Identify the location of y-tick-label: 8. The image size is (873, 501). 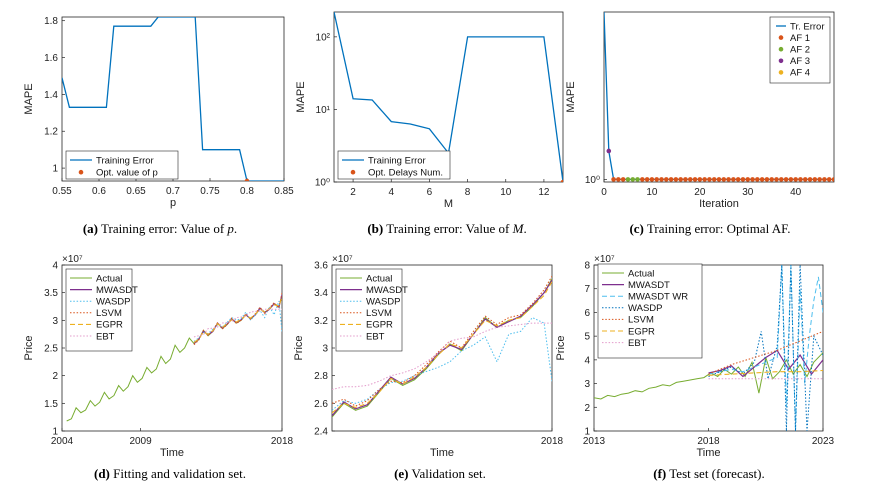
(587, 266).